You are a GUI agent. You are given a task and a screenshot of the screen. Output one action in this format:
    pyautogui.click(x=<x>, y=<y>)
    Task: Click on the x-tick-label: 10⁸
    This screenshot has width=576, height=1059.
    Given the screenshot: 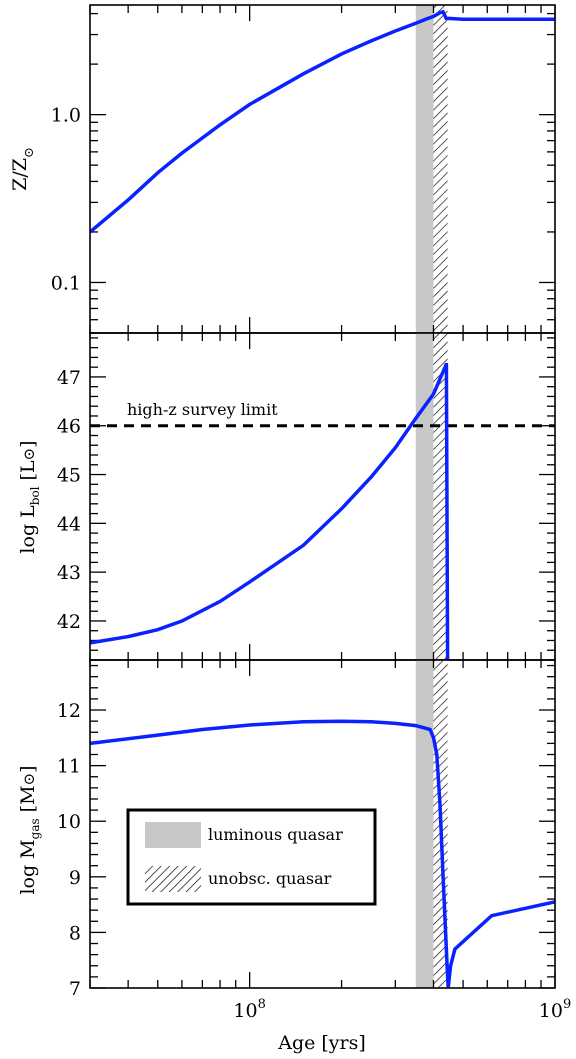 What is the action you would take?
    pyautogui.click(x=249, y=1009)
    